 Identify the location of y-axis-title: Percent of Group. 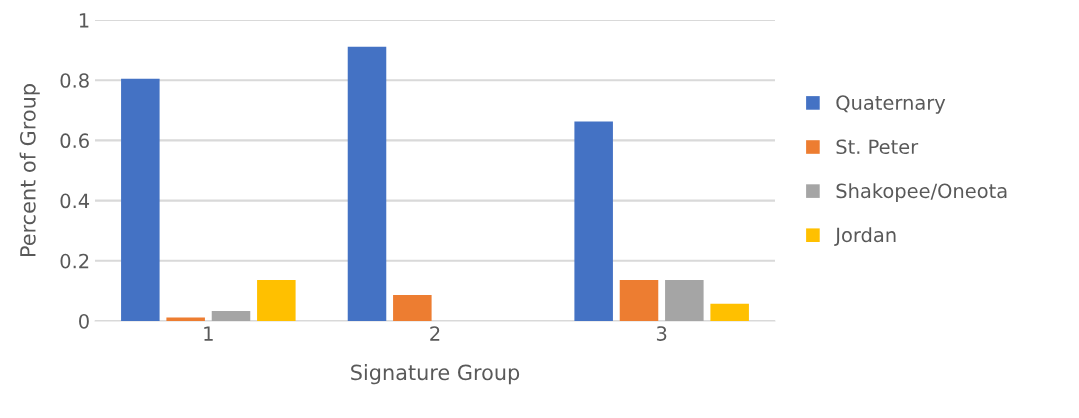
(29, 170).